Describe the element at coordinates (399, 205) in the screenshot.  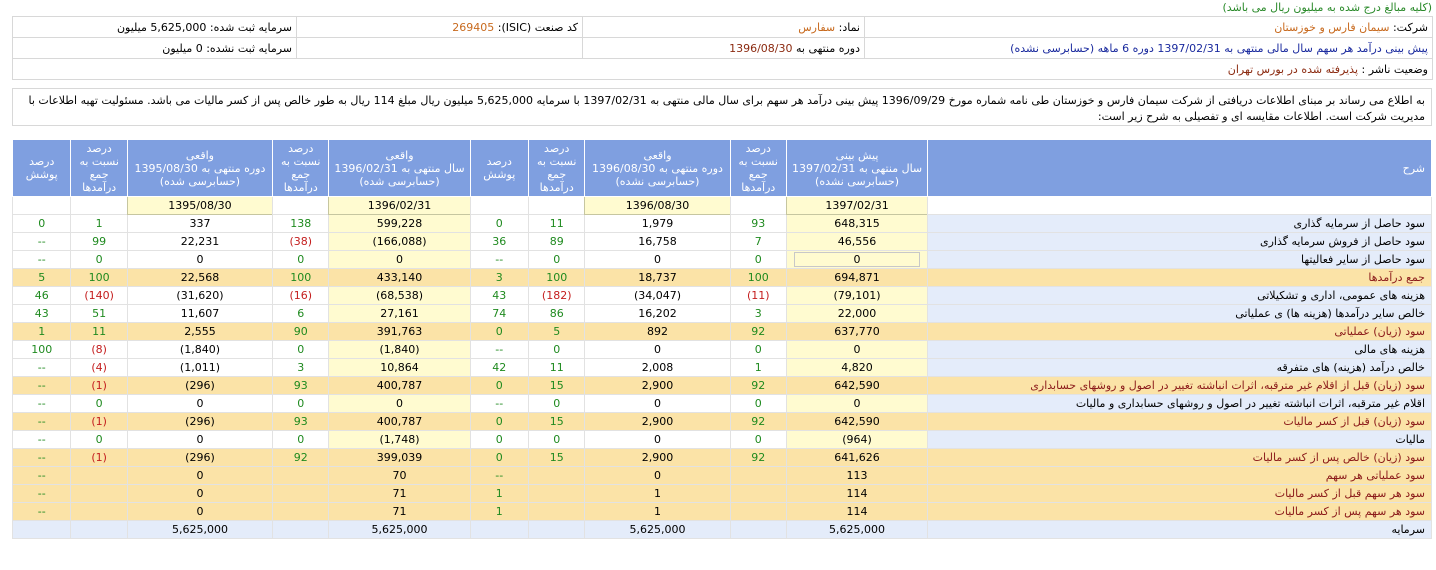
I see `date-actual-year: 1396/02/31` at that location.